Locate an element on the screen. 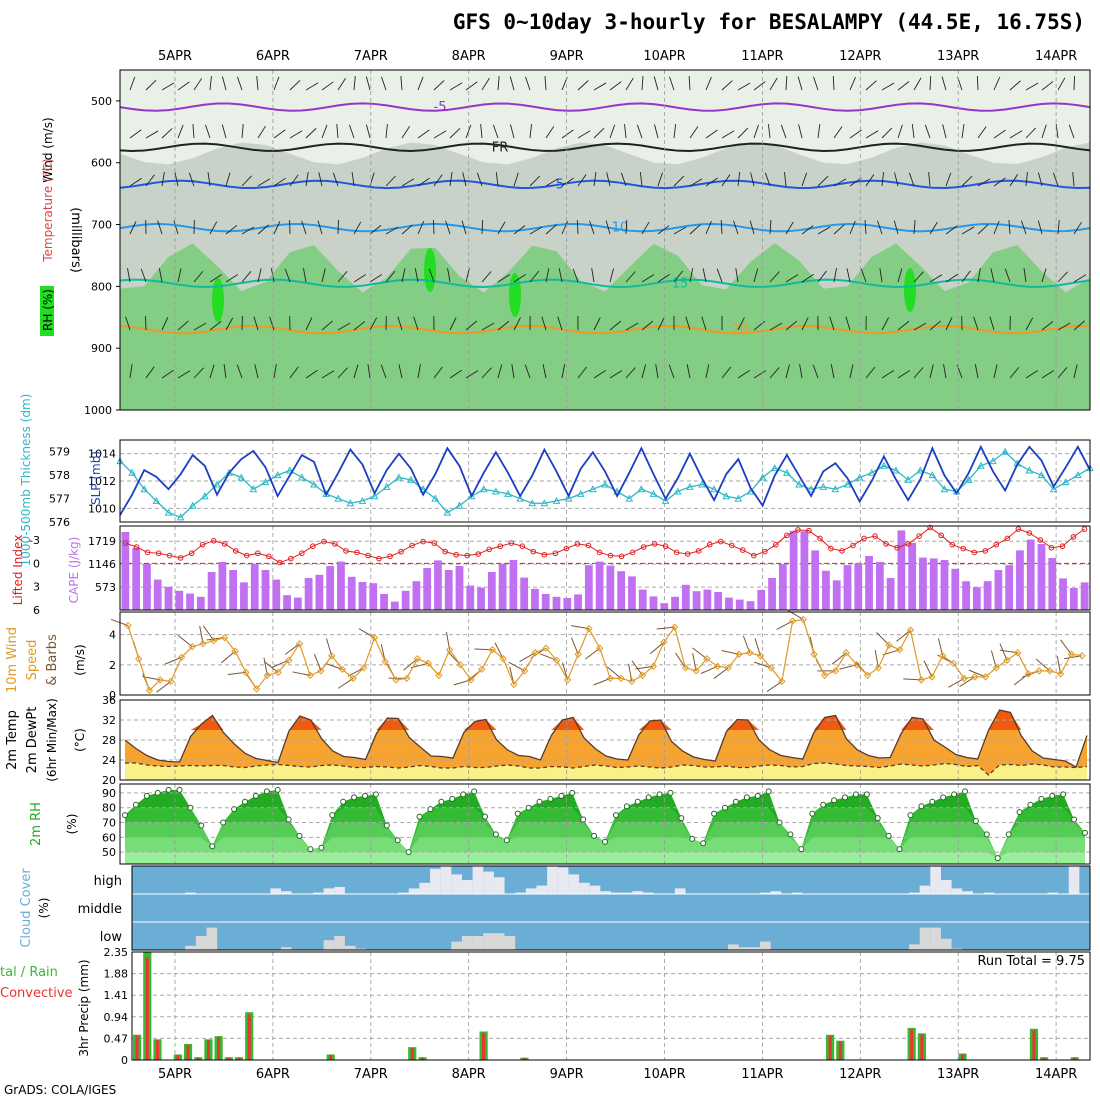  precip-tick-label: 0.94 is located at coordinates (116, 1017).